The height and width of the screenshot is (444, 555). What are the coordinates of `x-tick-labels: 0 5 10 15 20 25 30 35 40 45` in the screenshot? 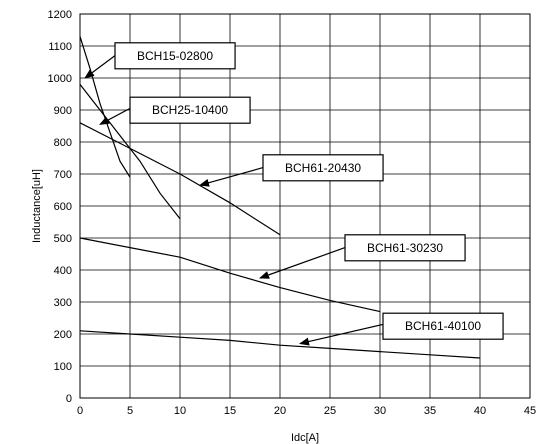 It's located at (306, 411).